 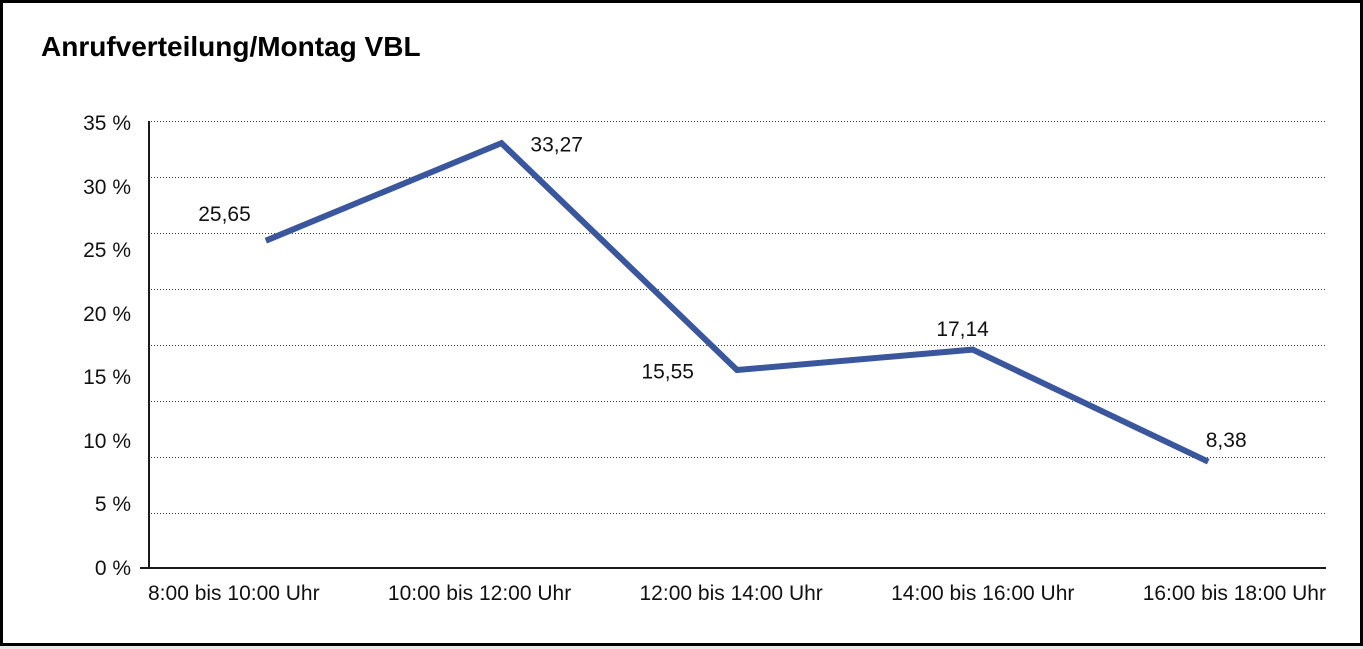 What do you see at coordinates (149, 345) in the screenshot?
I see `y-axis-line` at bounding box center [149, 345].